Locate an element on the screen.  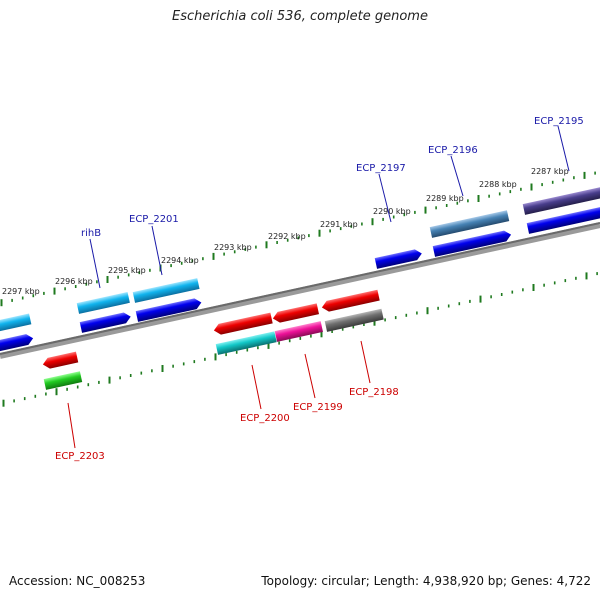
scale-label-2295: 2295 kbp is located at coordinates (127, 270).